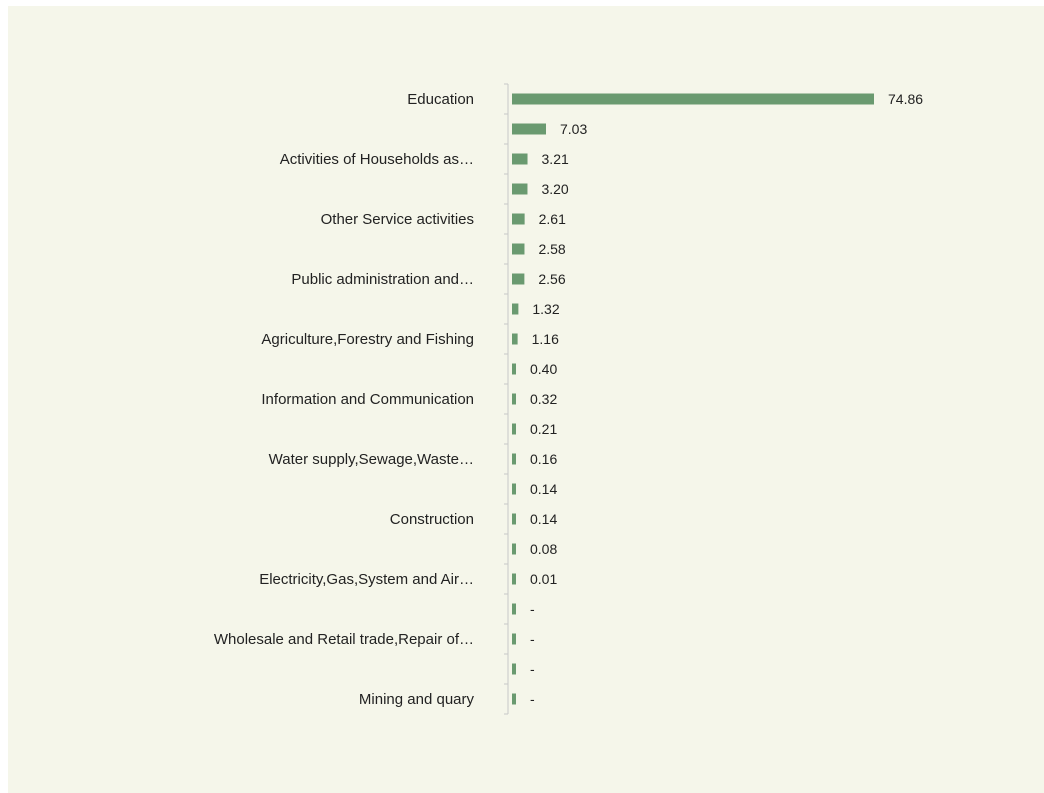  Describe the element at coordinates (543, 369) in the screenshot. I see `bar-value-label: 0.40` at that location.